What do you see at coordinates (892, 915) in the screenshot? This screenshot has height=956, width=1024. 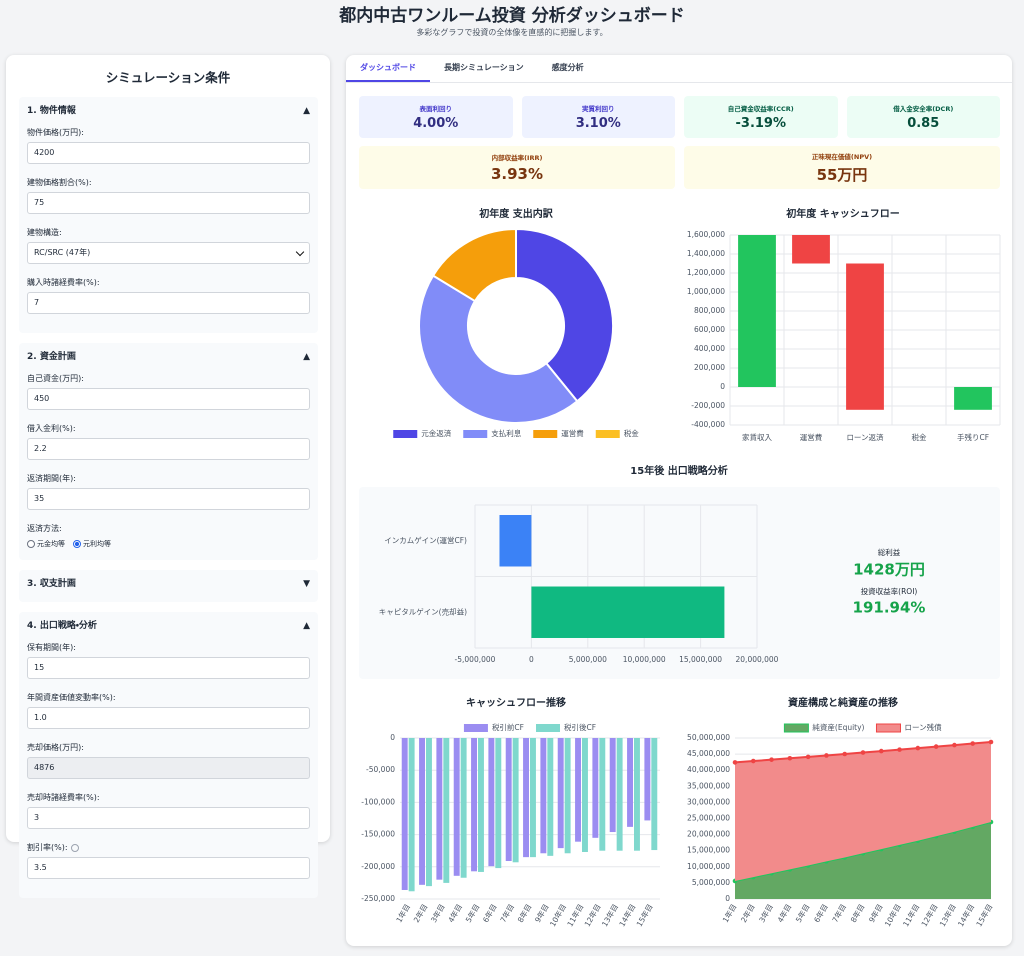 I see `x-tick-label: 10年目` at bounding box center [892, 915].